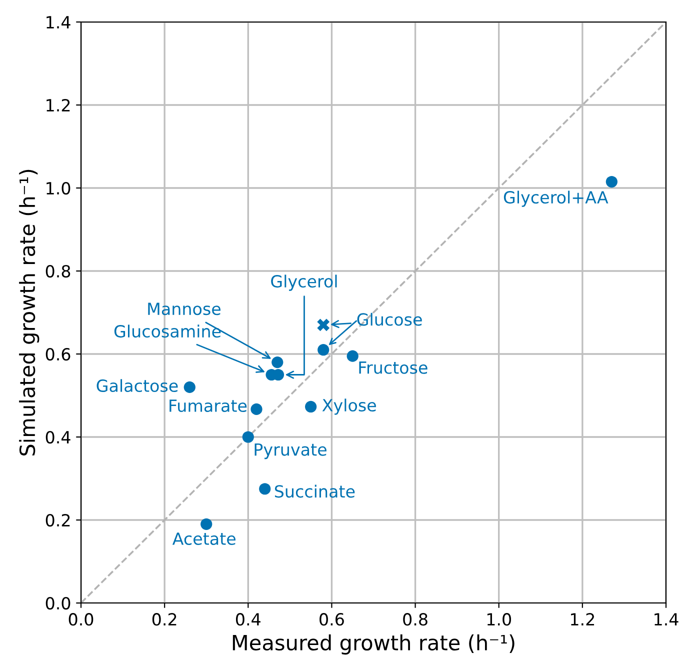  Describe the element at coordinates (666, 619) in the screenshot. I see `x-tick-label: 1.4` at that location.